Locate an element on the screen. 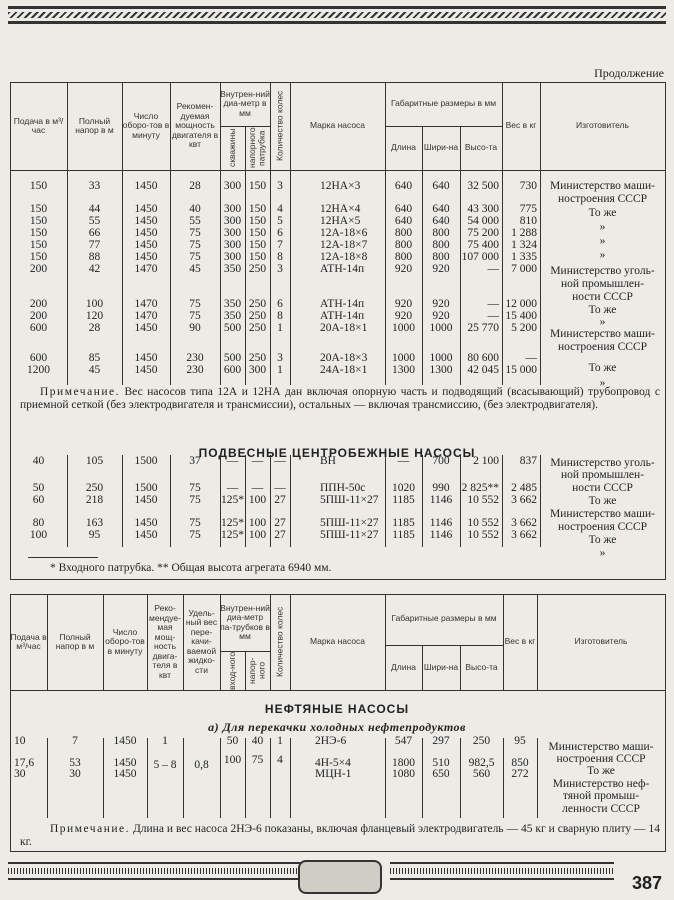 This screenshot has height=900, width=674. table-cell: 66 is located at coordinates (94, 233).